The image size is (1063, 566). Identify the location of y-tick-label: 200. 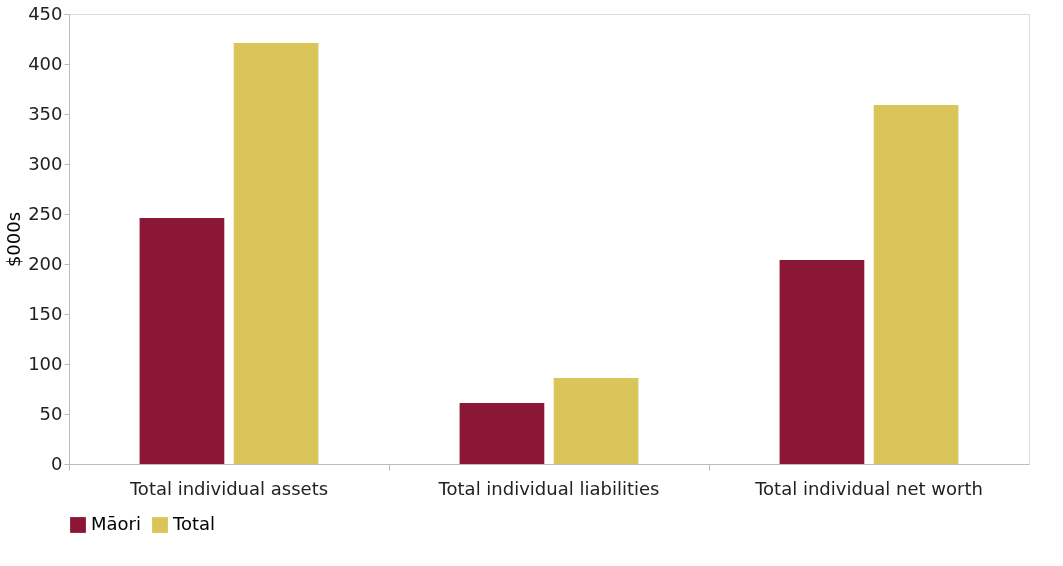
(45, 263).